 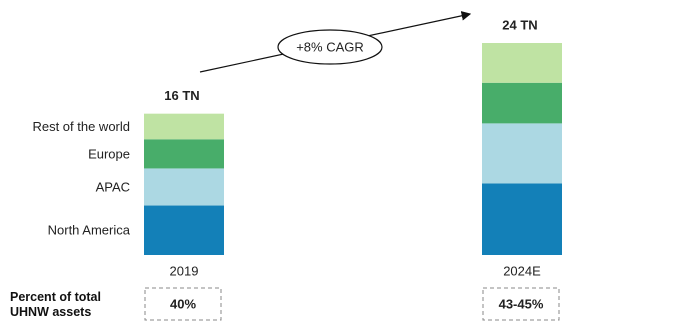 I want to click on share-title: Percent of total UHNW assets, so click(x=55, y=304).